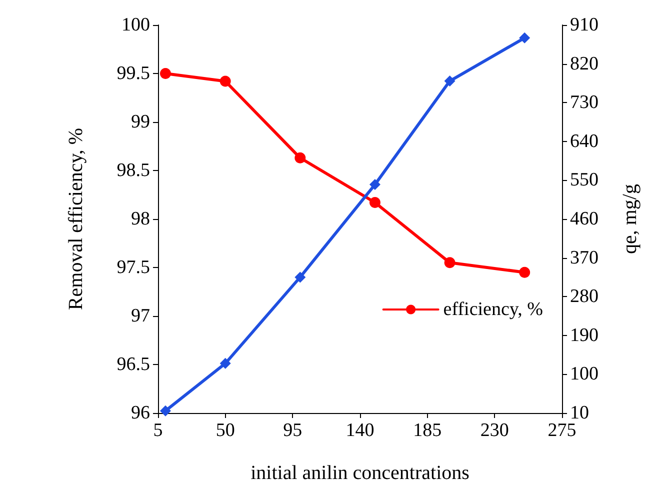 This screenshot has width=648, height=495. Describe the element at coordinates (133, 267) in the screenshot. I see `y-tick-label: 97.5` at that location.